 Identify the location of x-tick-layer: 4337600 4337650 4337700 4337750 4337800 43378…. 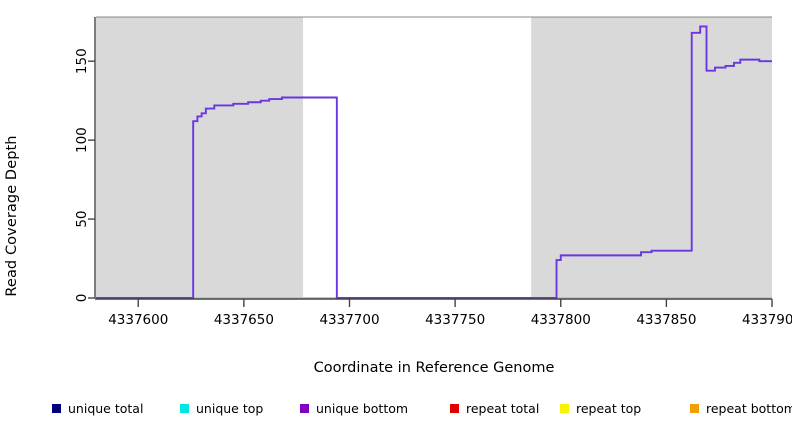
(450, 313).